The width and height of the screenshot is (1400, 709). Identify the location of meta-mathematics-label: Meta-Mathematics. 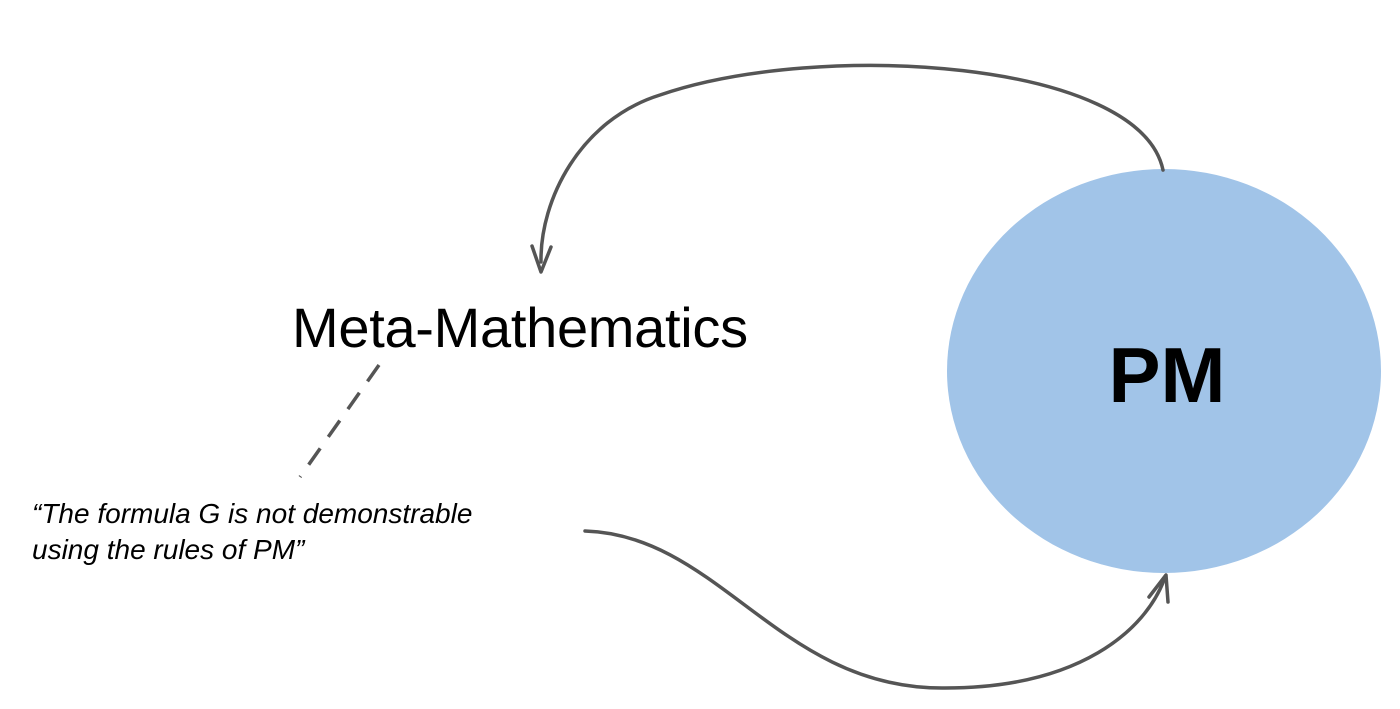
(520, 327).